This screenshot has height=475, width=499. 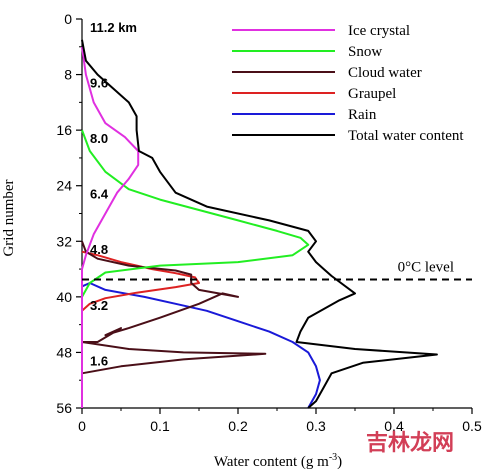 I want to click on legend-label-snow: Snow, so click(x=365, y=52).